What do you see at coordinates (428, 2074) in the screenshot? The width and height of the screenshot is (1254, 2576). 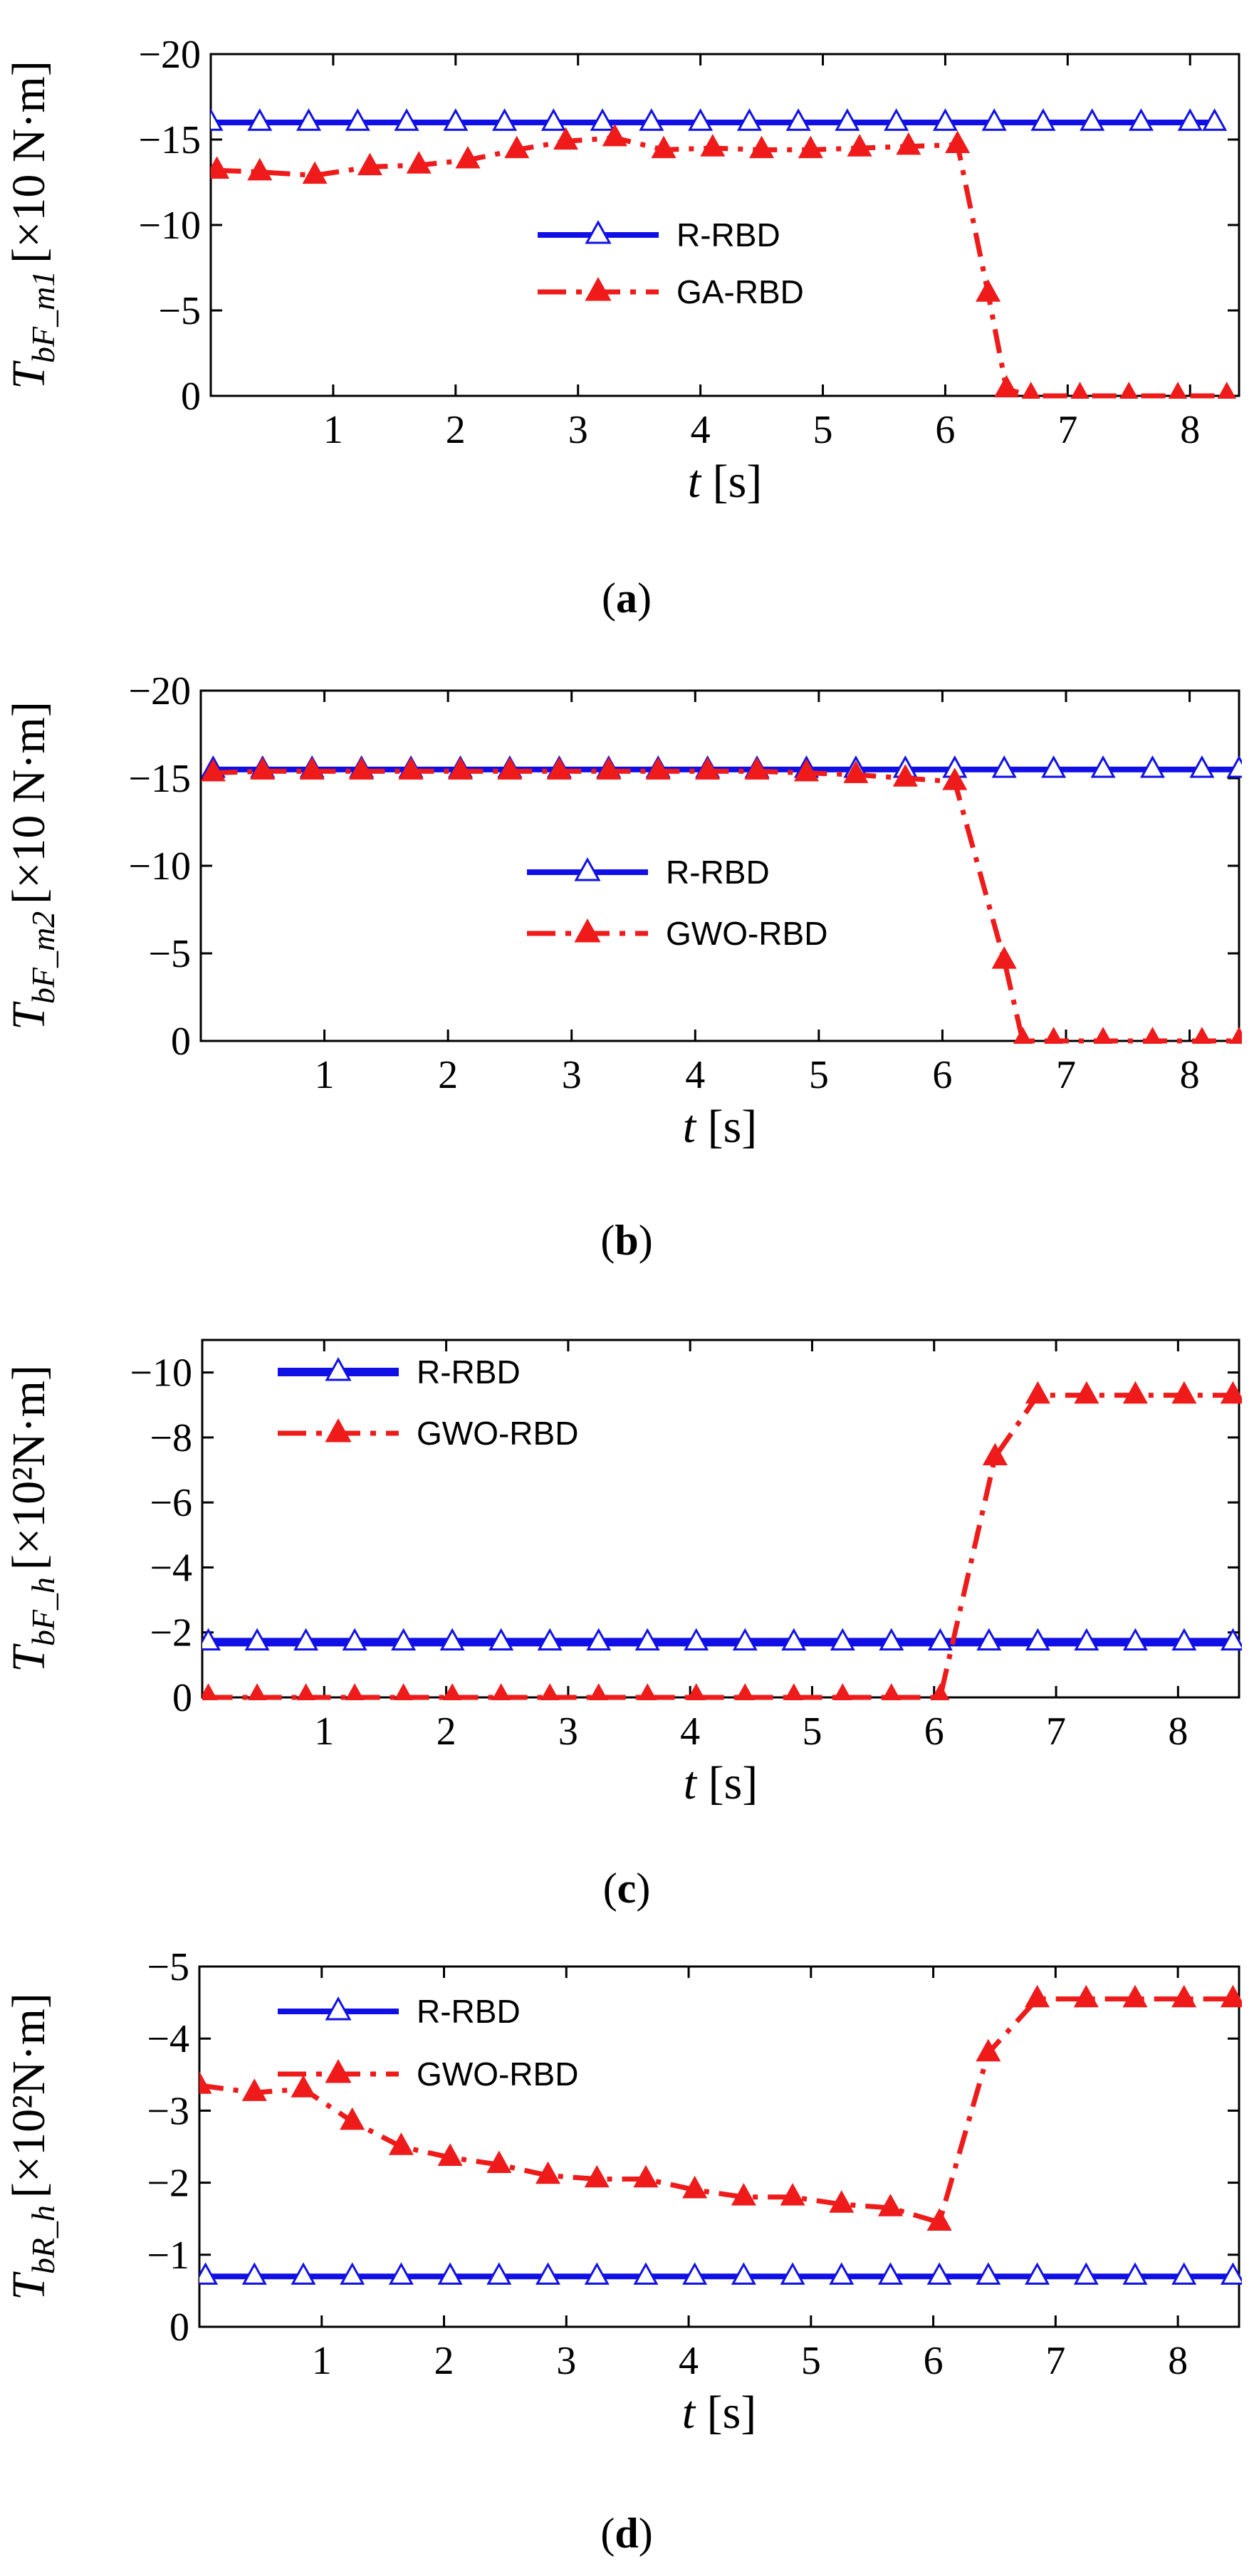 I see `legend-entry-gwo-rbd: GWO-RBD` at bounding box center [428, 2074].